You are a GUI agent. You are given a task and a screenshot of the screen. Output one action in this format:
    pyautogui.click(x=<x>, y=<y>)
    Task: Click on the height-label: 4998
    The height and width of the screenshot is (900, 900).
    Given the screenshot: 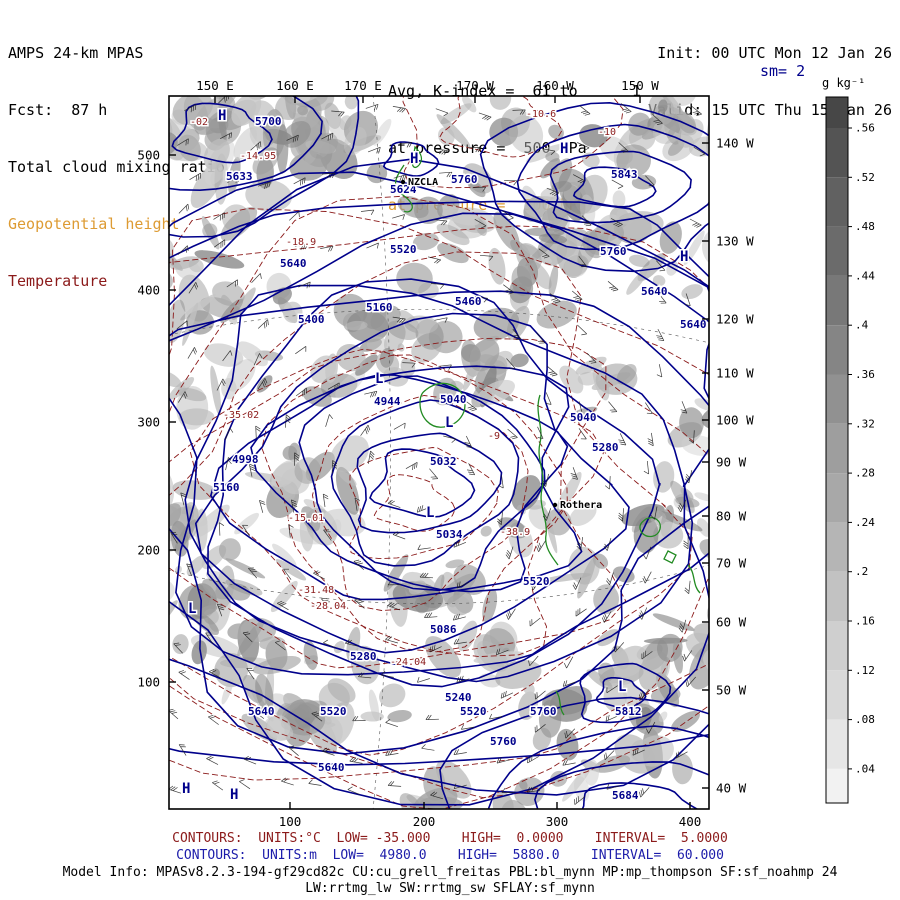 What is the action you would take?
    pyautogui.click(x=245, y=459)
    